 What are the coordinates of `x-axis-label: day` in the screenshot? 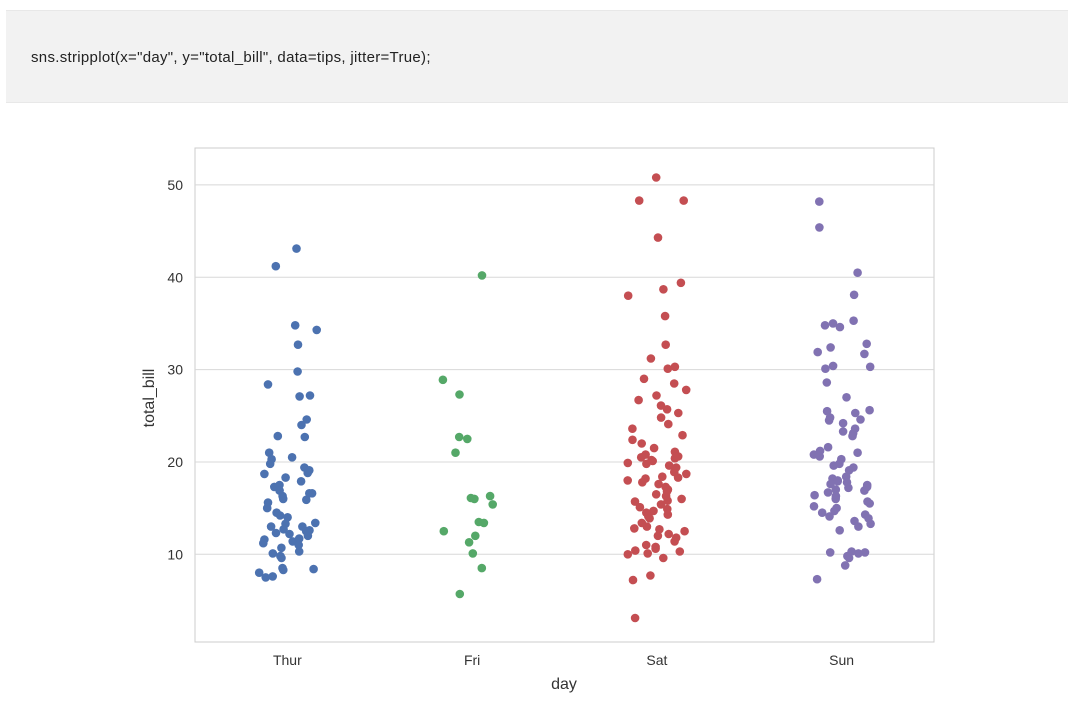 It's located at (564, 684).